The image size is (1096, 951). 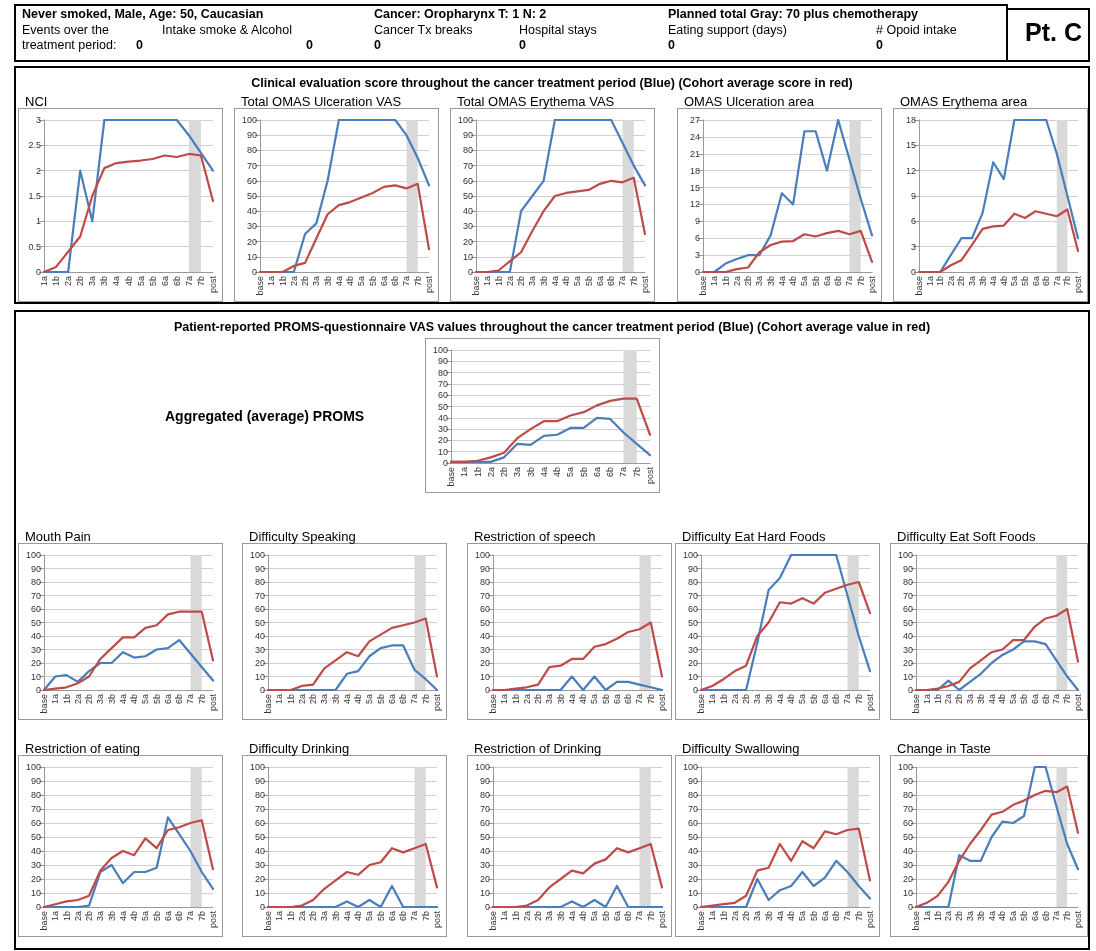 What do you see at coordinates (907, 851) in the screenshot?
I see `y-tick-label: 40` at bounding box center [907, 851].